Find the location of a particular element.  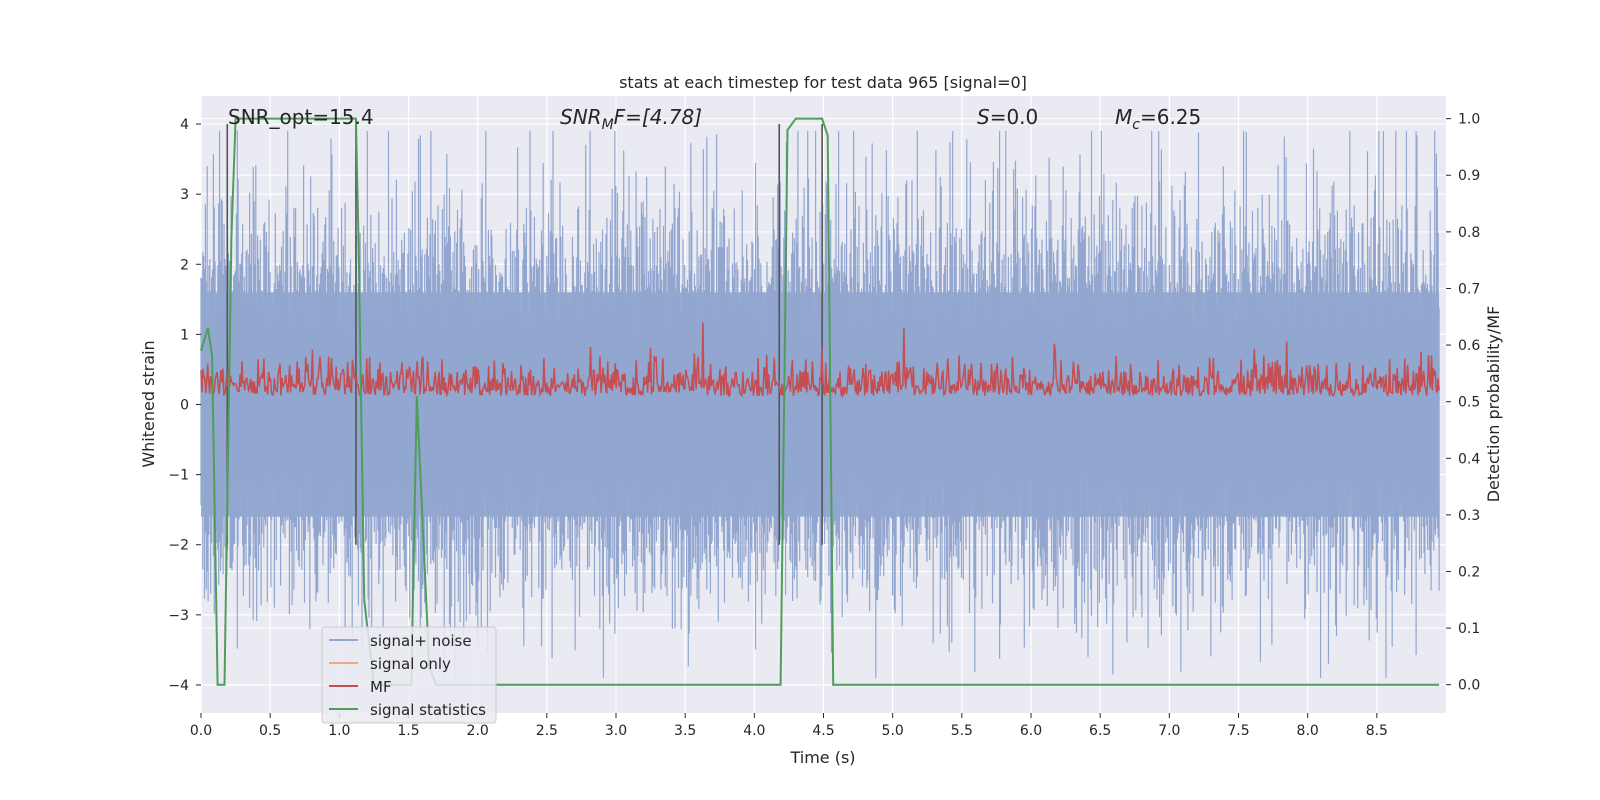

annotation-mc-main: M is located at coordinates (1123, 117).